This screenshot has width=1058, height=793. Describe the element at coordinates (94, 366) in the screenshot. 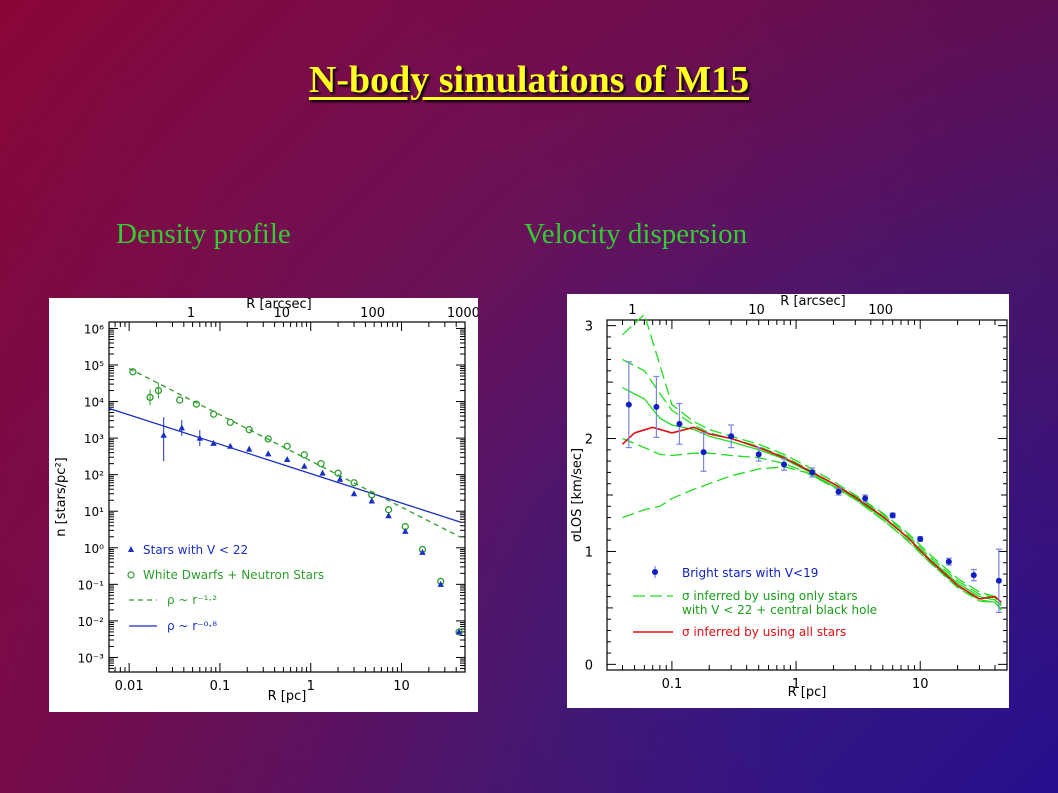

I see `y-tick-label: 10⁵` at that location.